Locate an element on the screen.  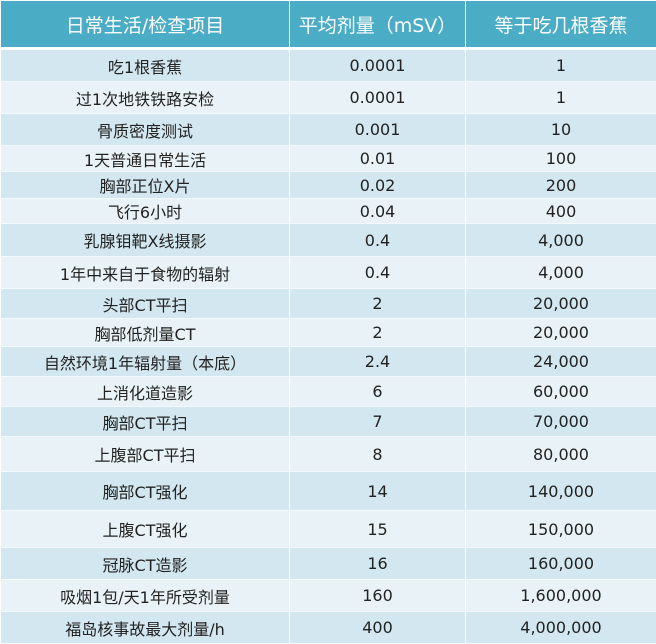
dose-cell: 16 is located at coordinates (378, 564).